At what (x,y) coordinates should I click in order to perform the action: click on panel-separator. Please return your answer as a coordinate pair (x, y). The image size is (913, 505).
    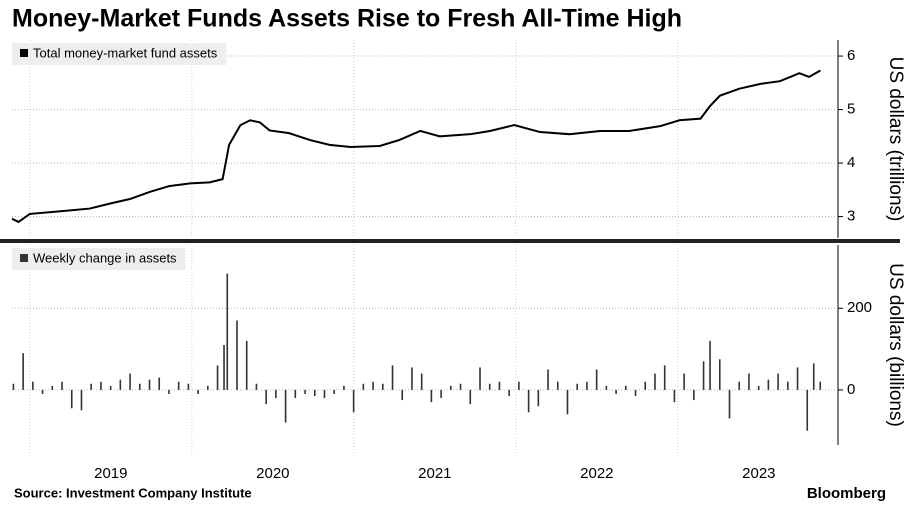
    Looking at the image, I should click on (450, 241).